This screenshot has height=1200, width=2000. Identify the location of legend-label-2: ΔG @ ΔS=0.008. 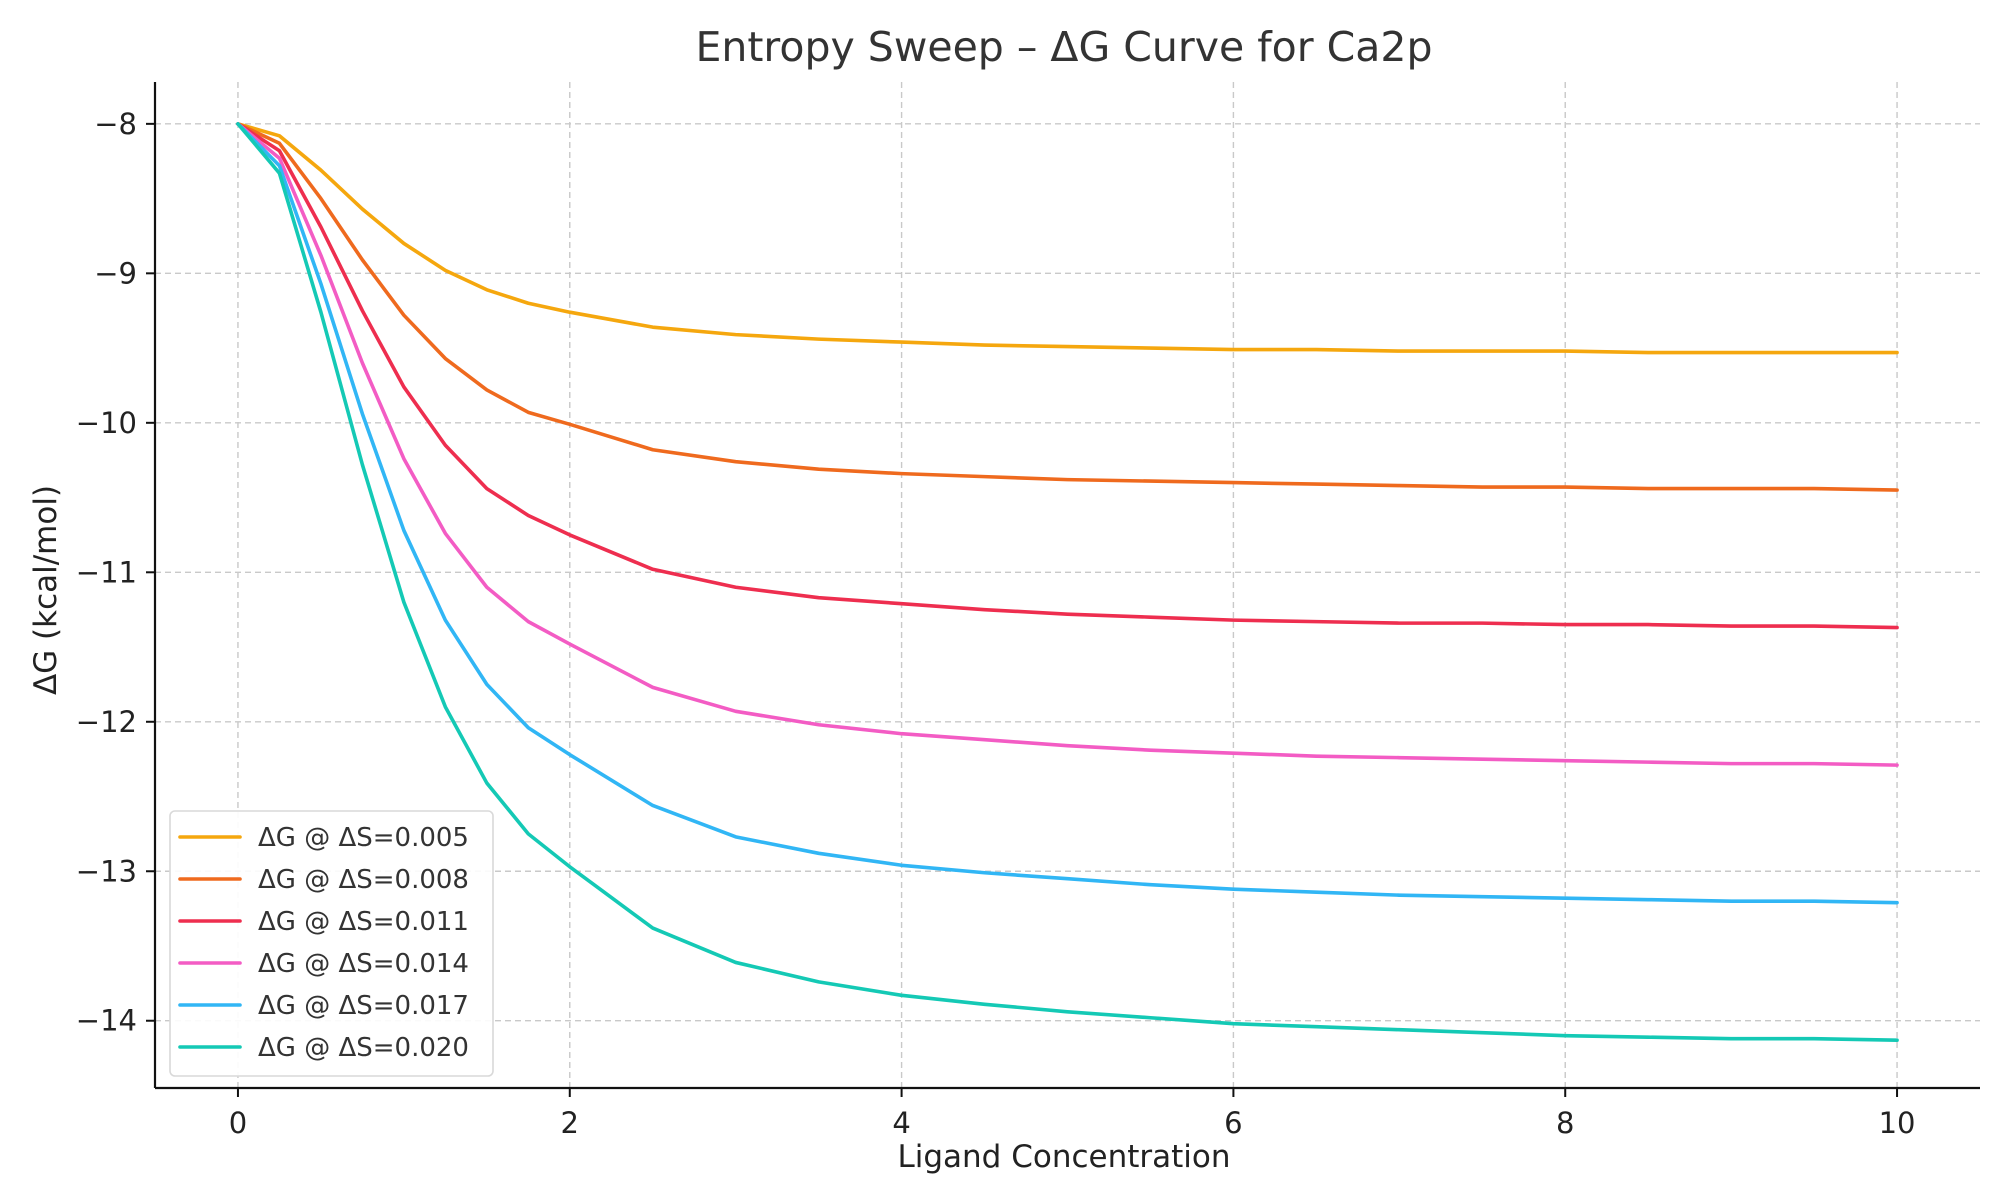
(363, 880).